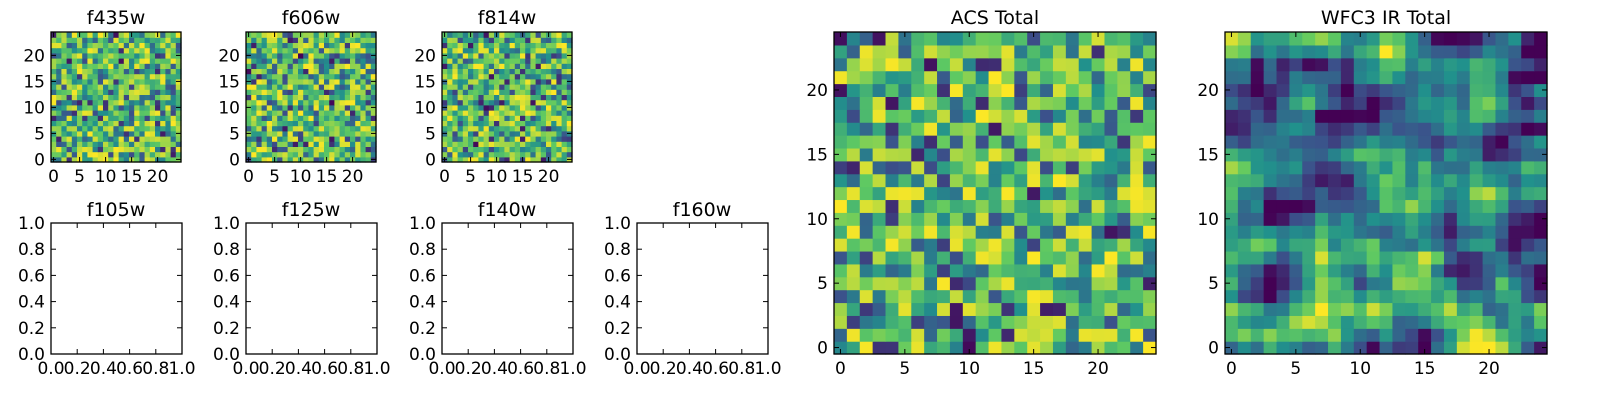 Image resolution: width=1600 pixels, height=400 pixels. What do you see at coordinates (822, 284) in the screenshot?
I see `y-tick-label: 5` at bounding box center [822, 284].